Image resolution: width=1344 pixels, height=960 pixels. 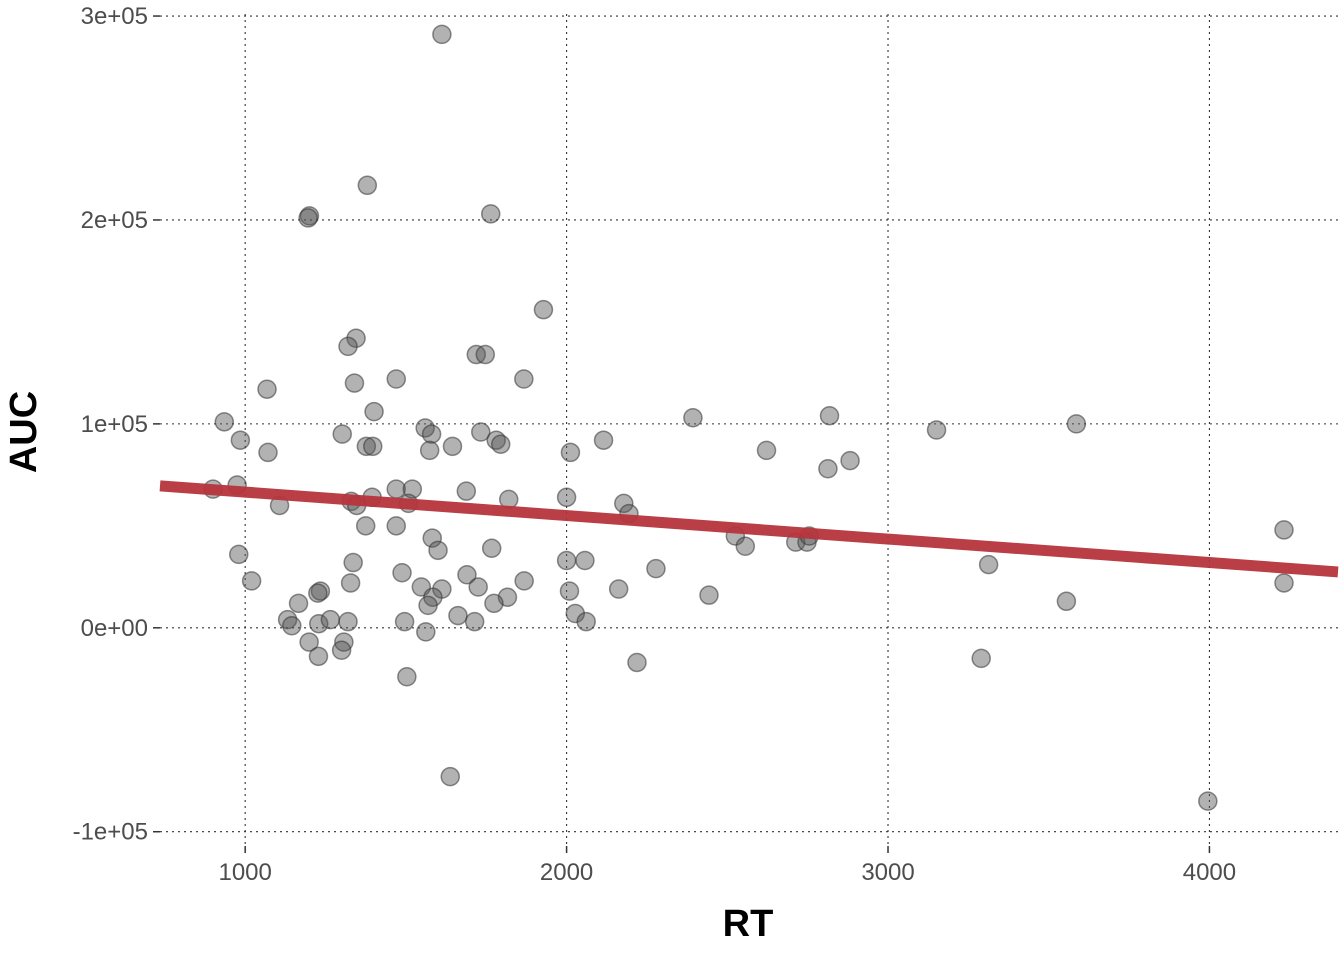 What do you see at coordinates (887, 872) in the screenshot?
I see `x-tick-label: 3000` at bounding box center [887, 872].